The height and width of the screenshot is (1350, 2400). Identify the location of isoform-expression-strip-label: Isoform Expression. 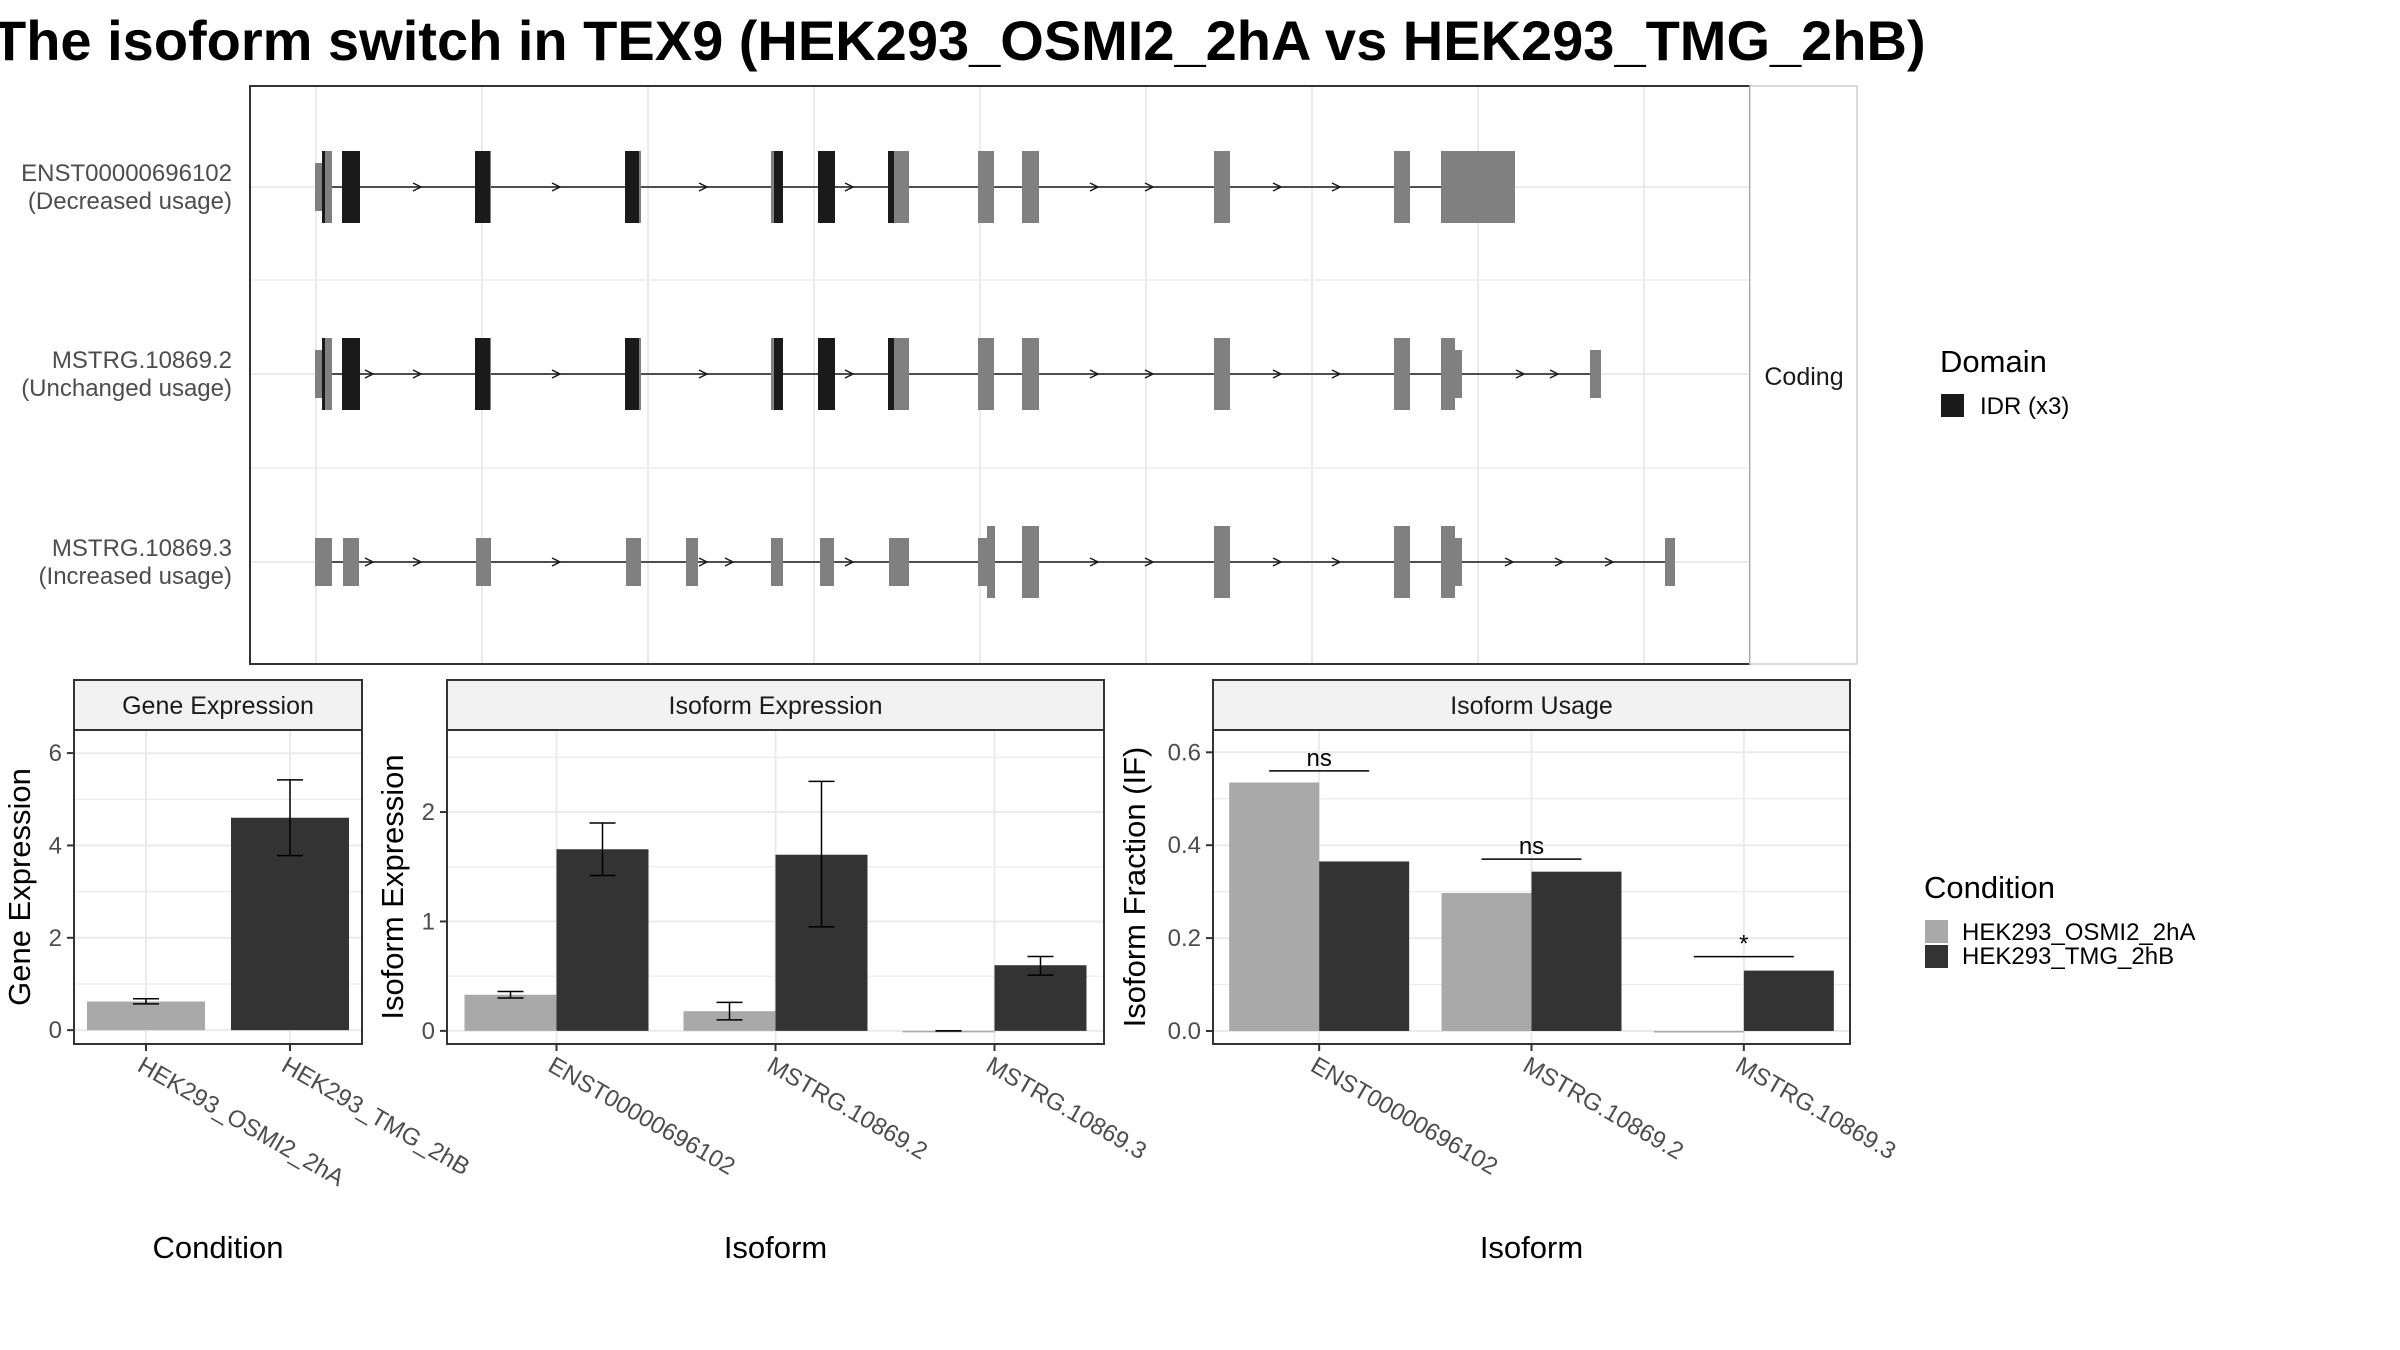
(776, 706).